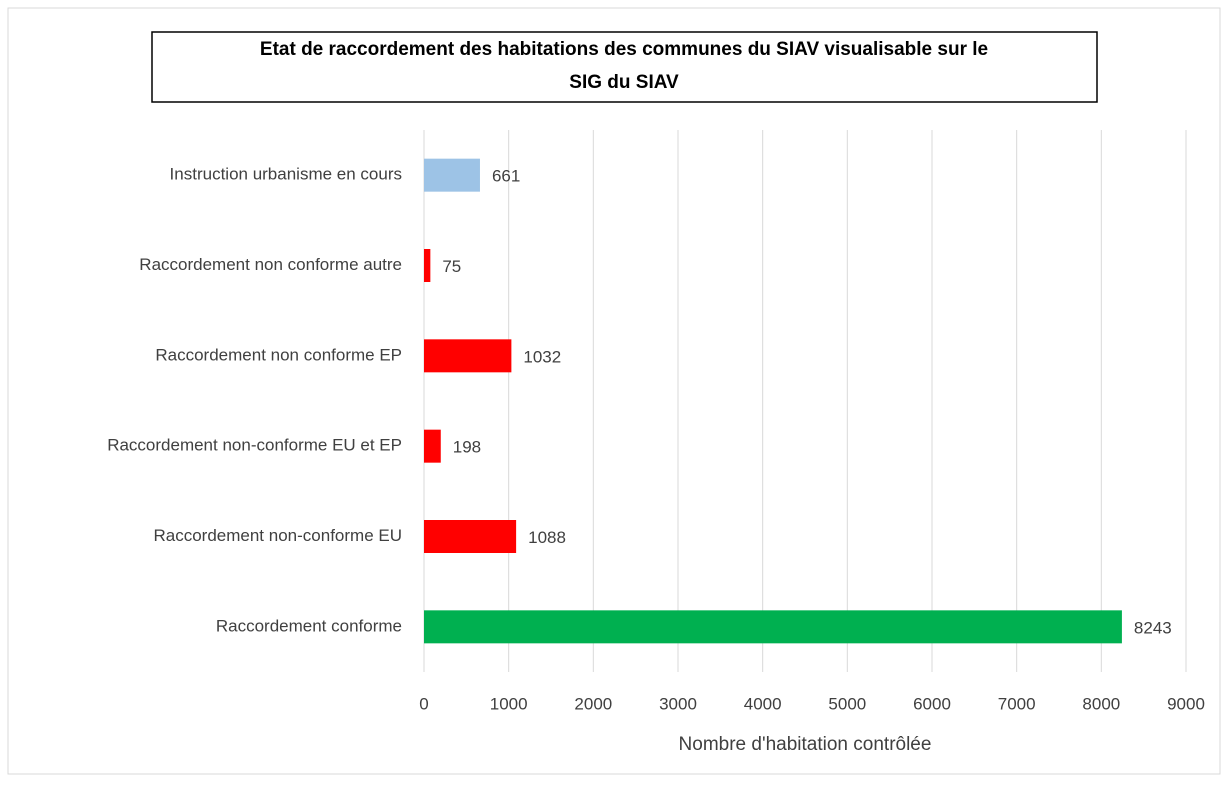  Describe the element at coordinates (286, 174) in the screenshot. I see `y-tick-label: Instruction urbanisme en cours` at that location.